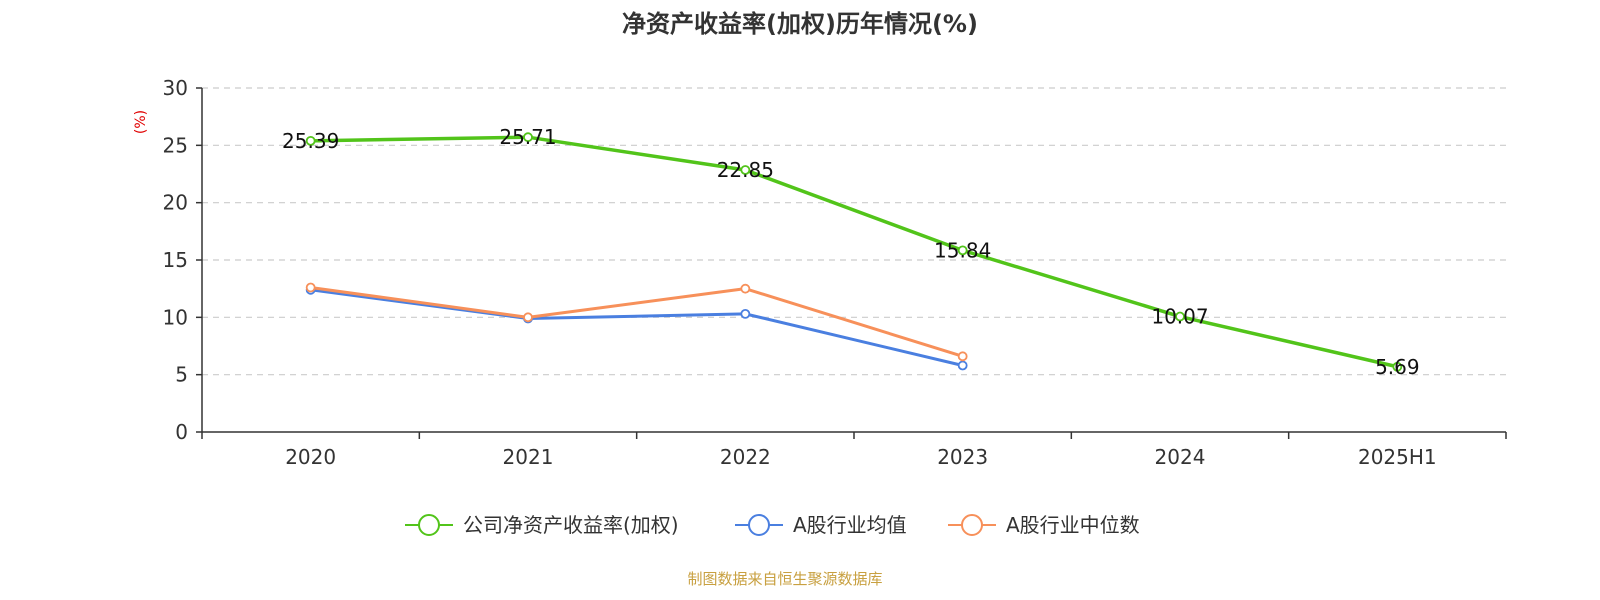  What do you see at coordinates (784, 579) in the screenshot?
I see `source-note: 制图数据来自恒生聚源数据库` at bounding box center [784, 579].